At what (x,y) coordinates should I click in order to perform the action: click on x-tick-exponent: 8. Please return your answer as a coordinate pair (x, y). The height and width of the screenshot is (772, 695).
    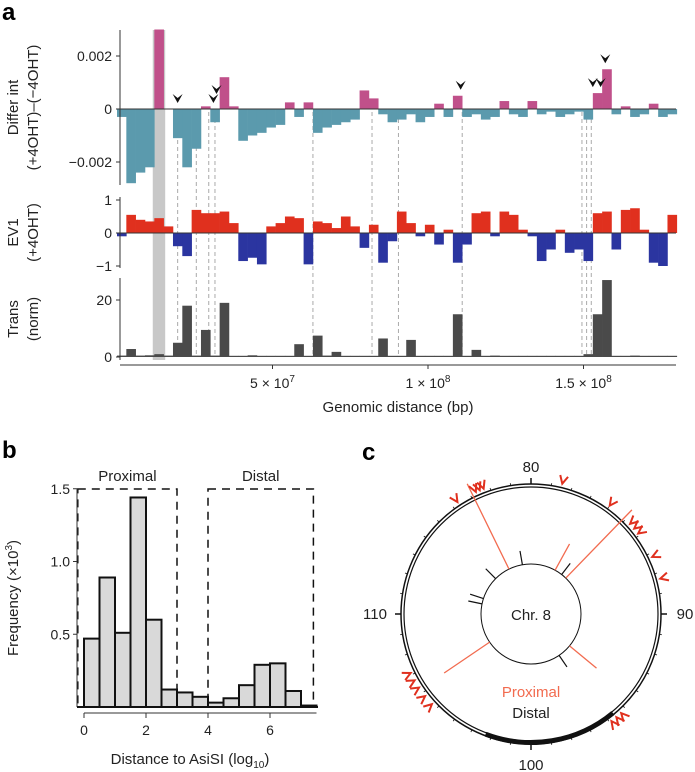
    Looking at the image, I should click on (448, 379).